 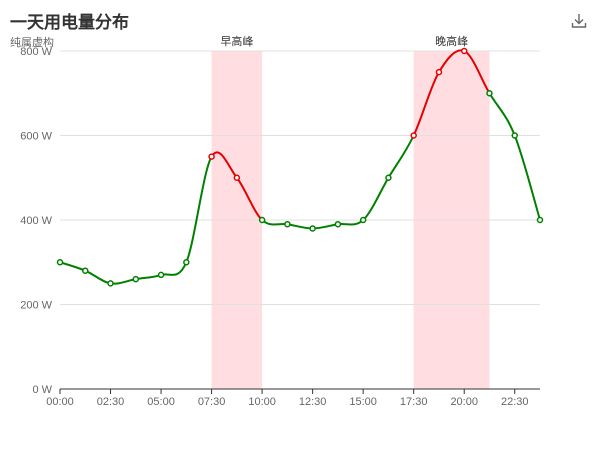 I want to click on x-tick-label: 20:00, so click(x=464, y=402).